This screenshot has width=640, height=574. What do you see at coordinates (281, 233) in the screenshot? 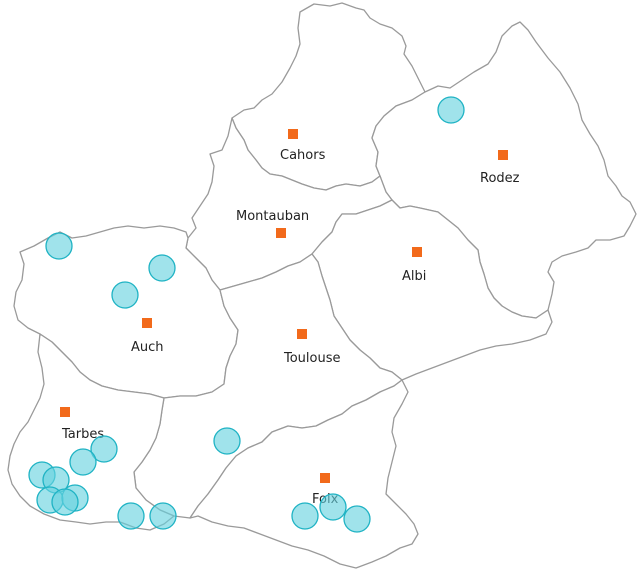
I see `marker-montauban` at bounding box center [281, 233].